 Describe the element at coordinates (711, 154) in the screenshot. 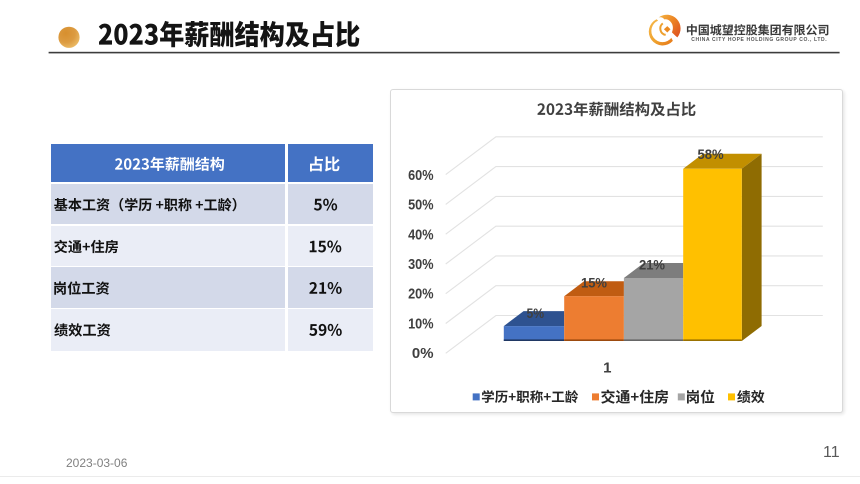

I see `svg-text: 58%` at that location.